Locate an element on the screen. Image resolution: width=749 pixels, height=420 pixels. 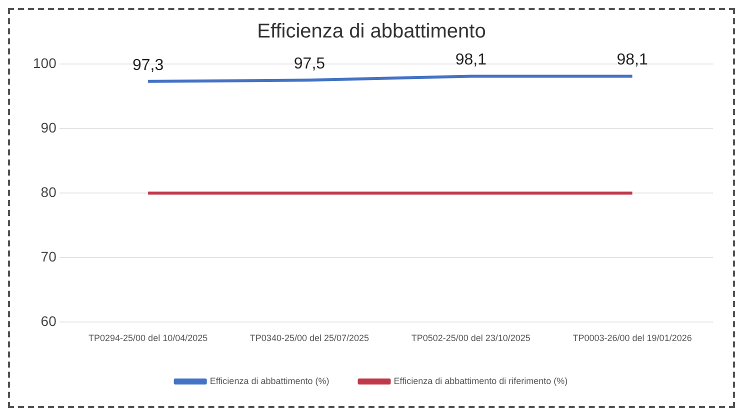
legend-label: Efficienza di abbattimento di riferimento (%) is located at coordinates (481, 381).